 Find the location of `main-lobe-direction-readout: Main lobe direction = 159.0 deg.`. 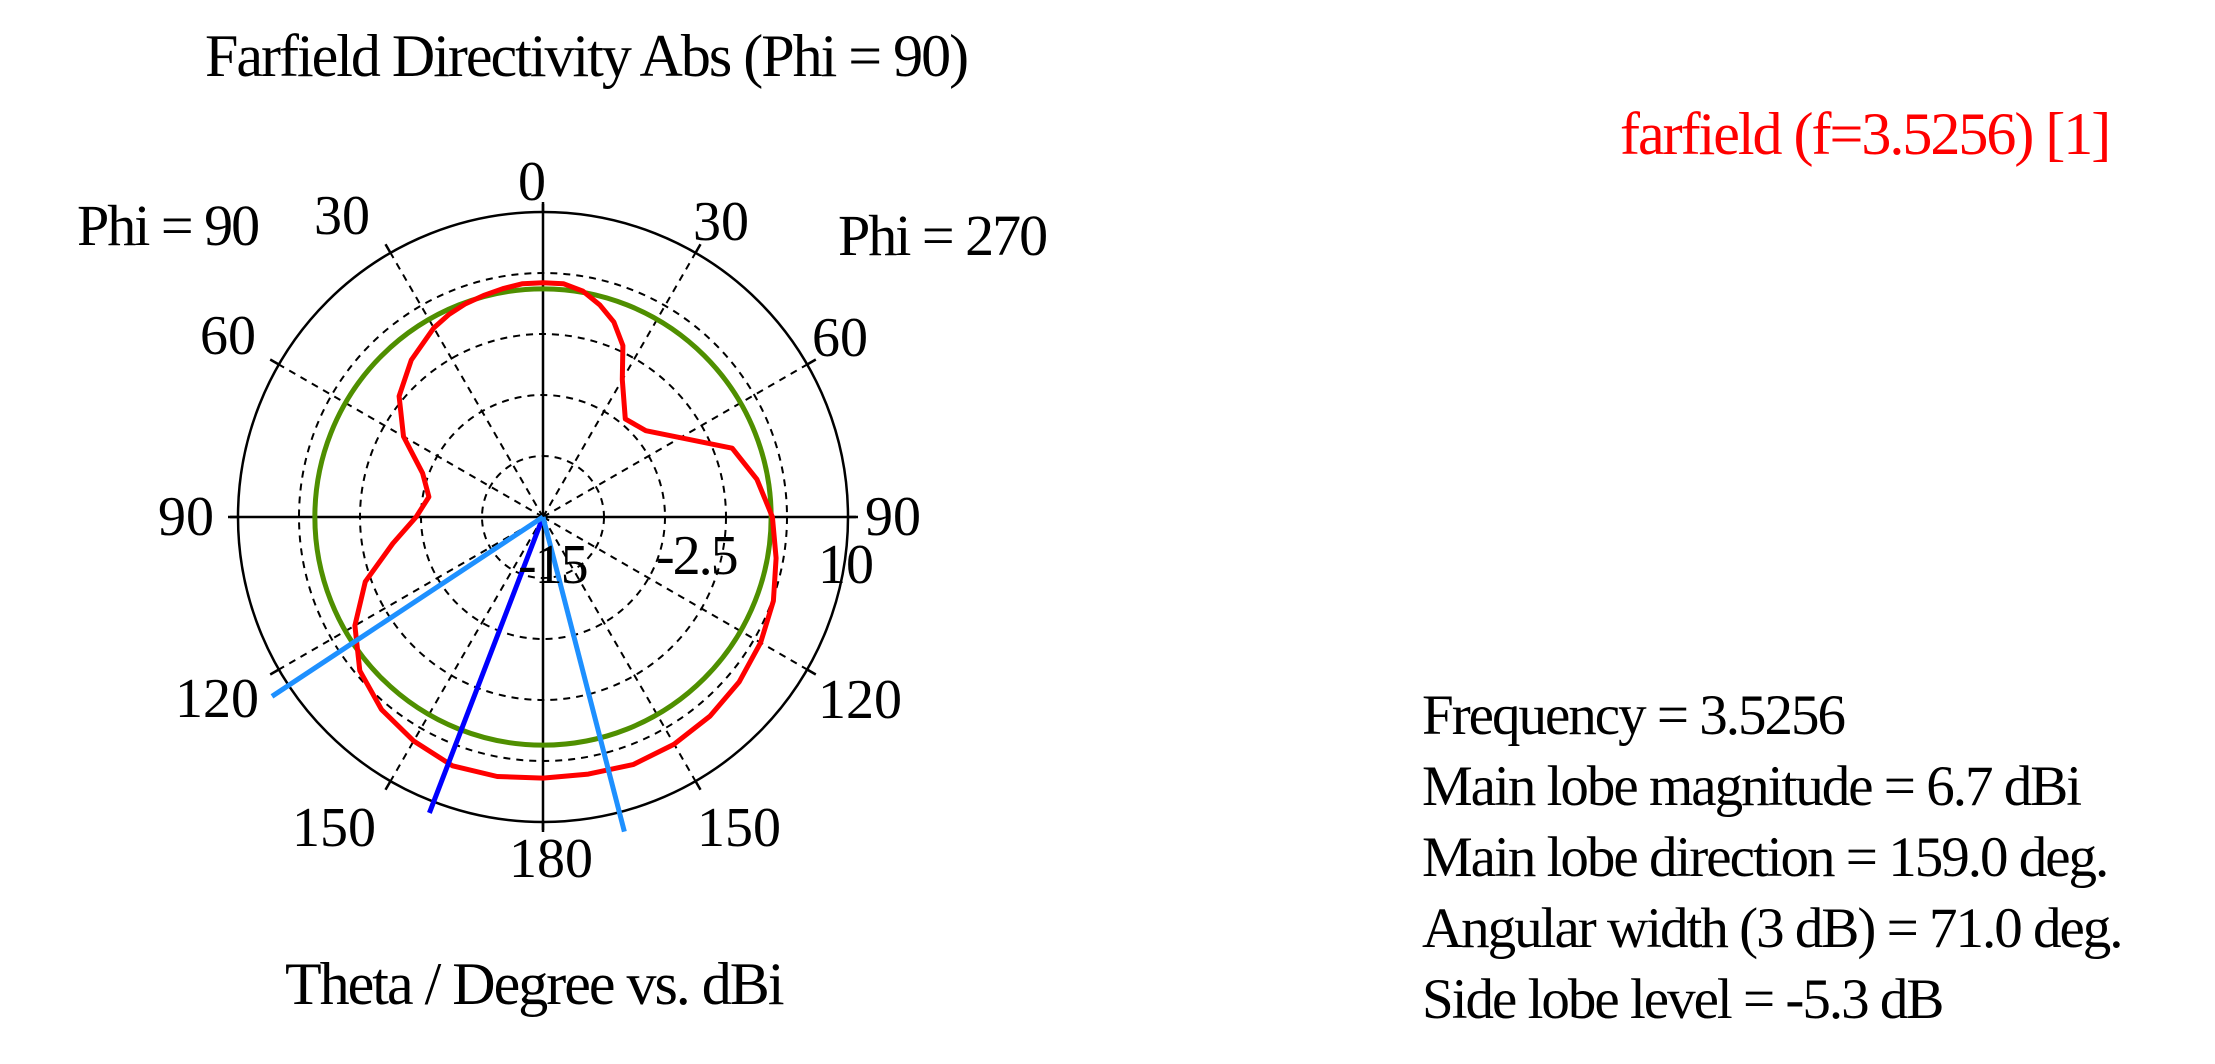

main-lobe-direction-readout: Main lobe direction = 159.0 deg. is located at coordinates (1765, 857).